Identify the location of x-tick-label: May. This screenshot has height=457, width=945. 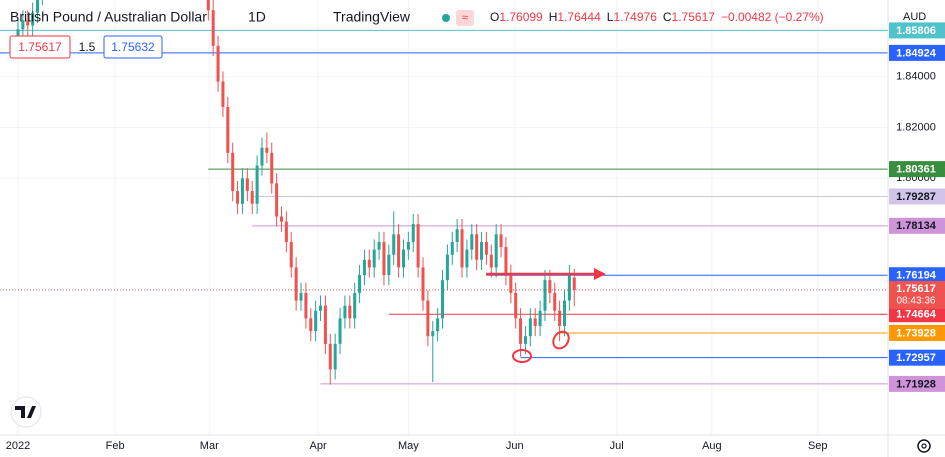
(408, 446).